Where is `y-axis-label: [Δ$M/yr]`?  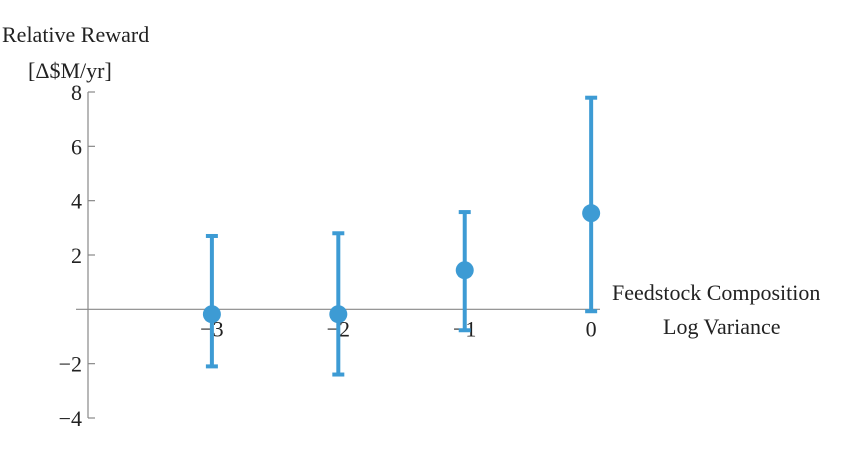 y-axis-label: [Δ$M/yr] is located at coordinates (70, 70).